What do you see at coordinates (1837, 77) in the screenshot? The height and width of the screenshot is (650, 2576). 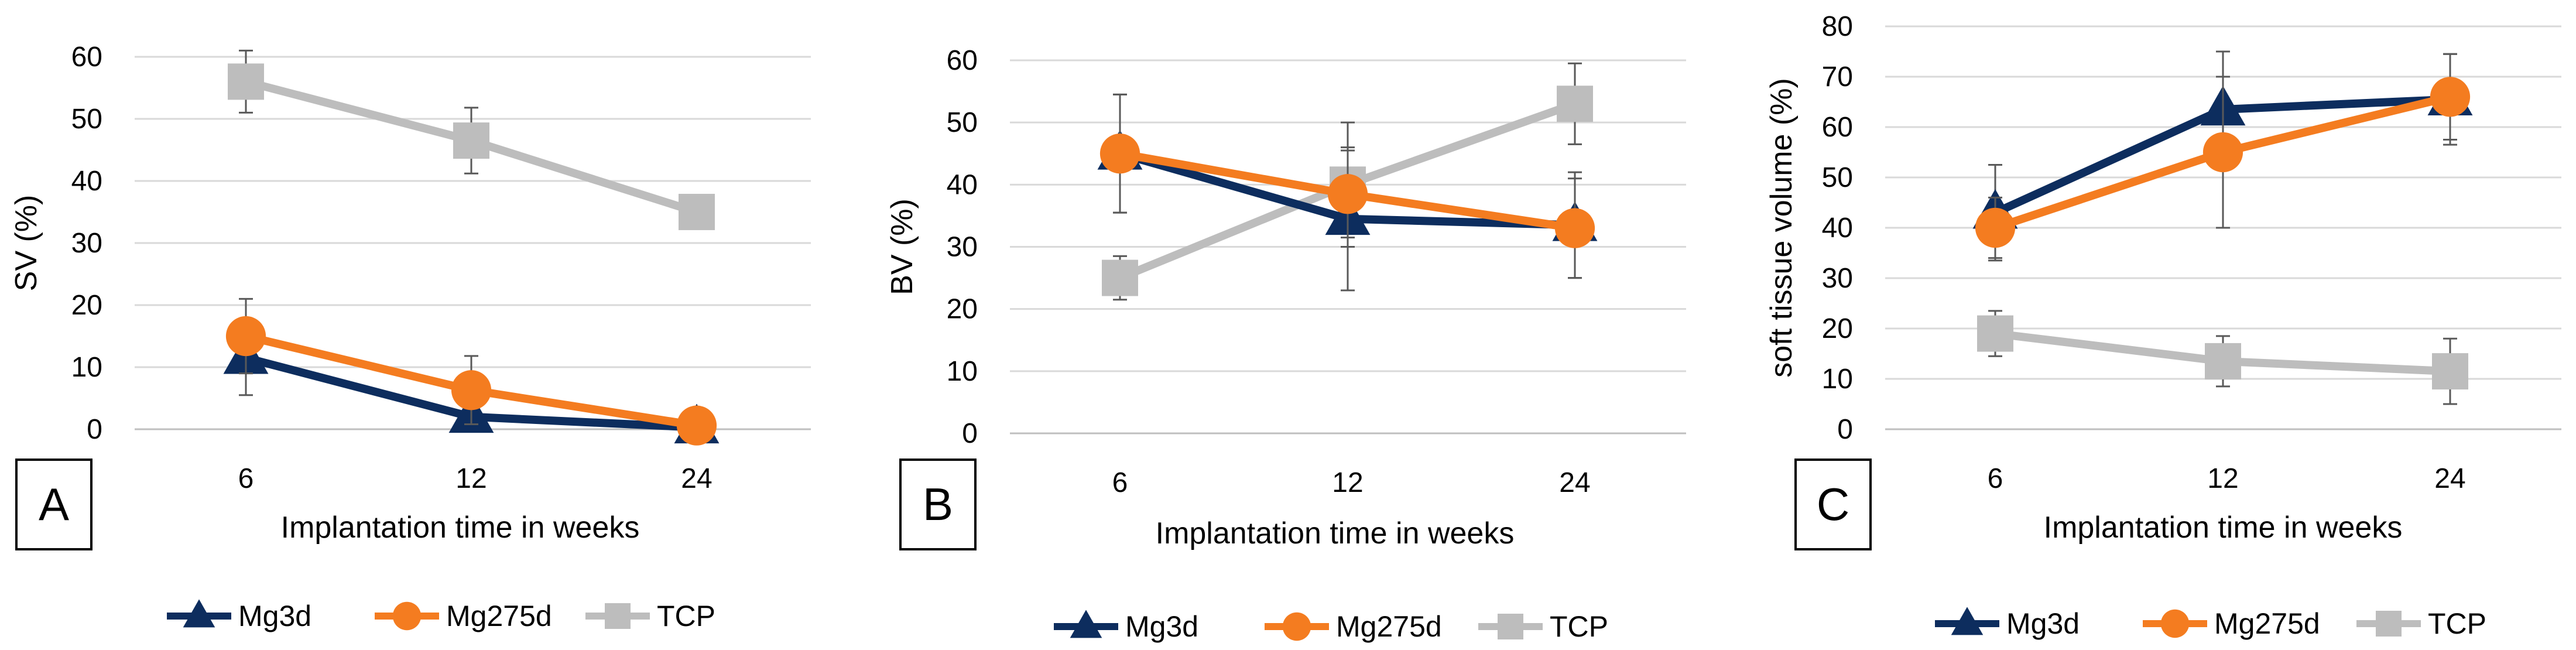 I see `y-tick-label: 70` at bounding box center [1837, 77].